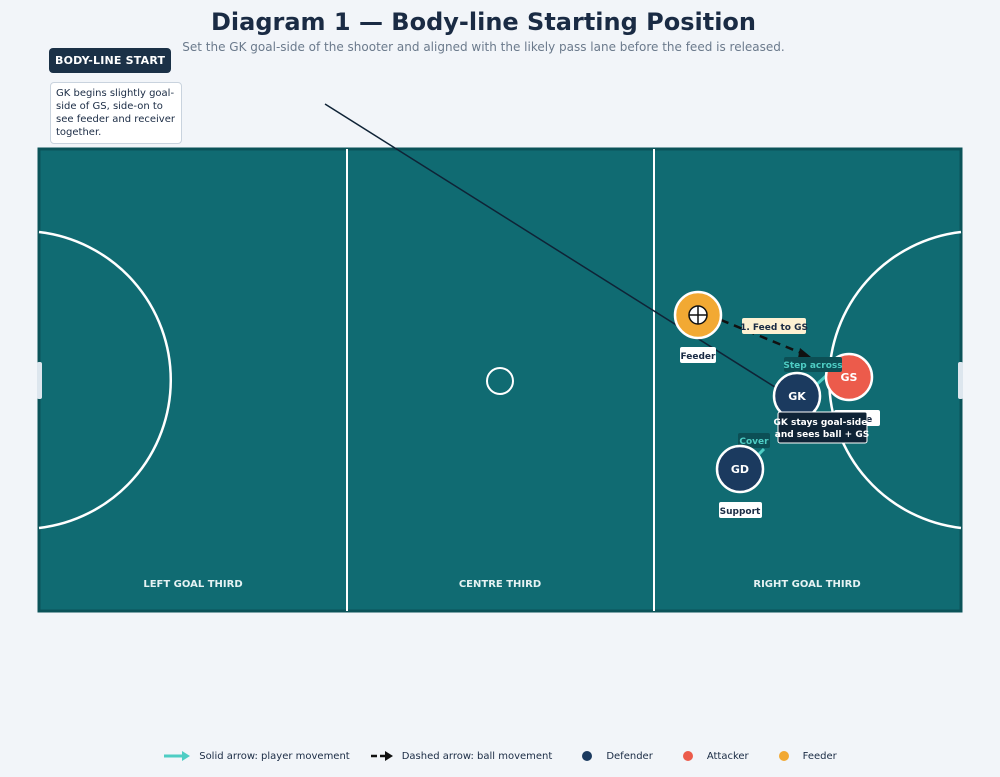  I want to click on third-label-left: LEFT GOAL THIRD, so click(192, 584).